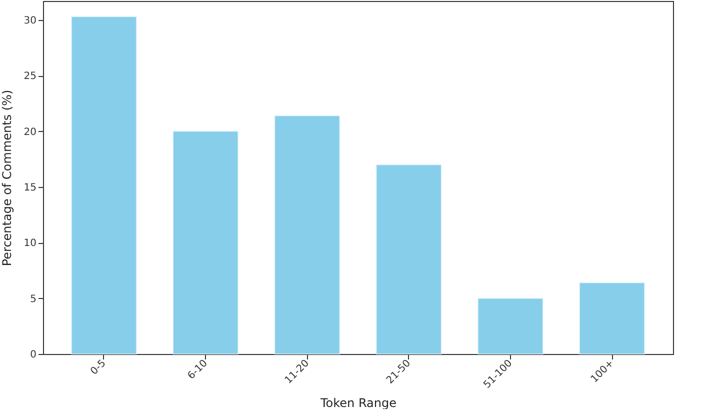  Describe the element at coordinates (98, 368) in the screenshot. I see `x-tick-label: 0-5` at that location.